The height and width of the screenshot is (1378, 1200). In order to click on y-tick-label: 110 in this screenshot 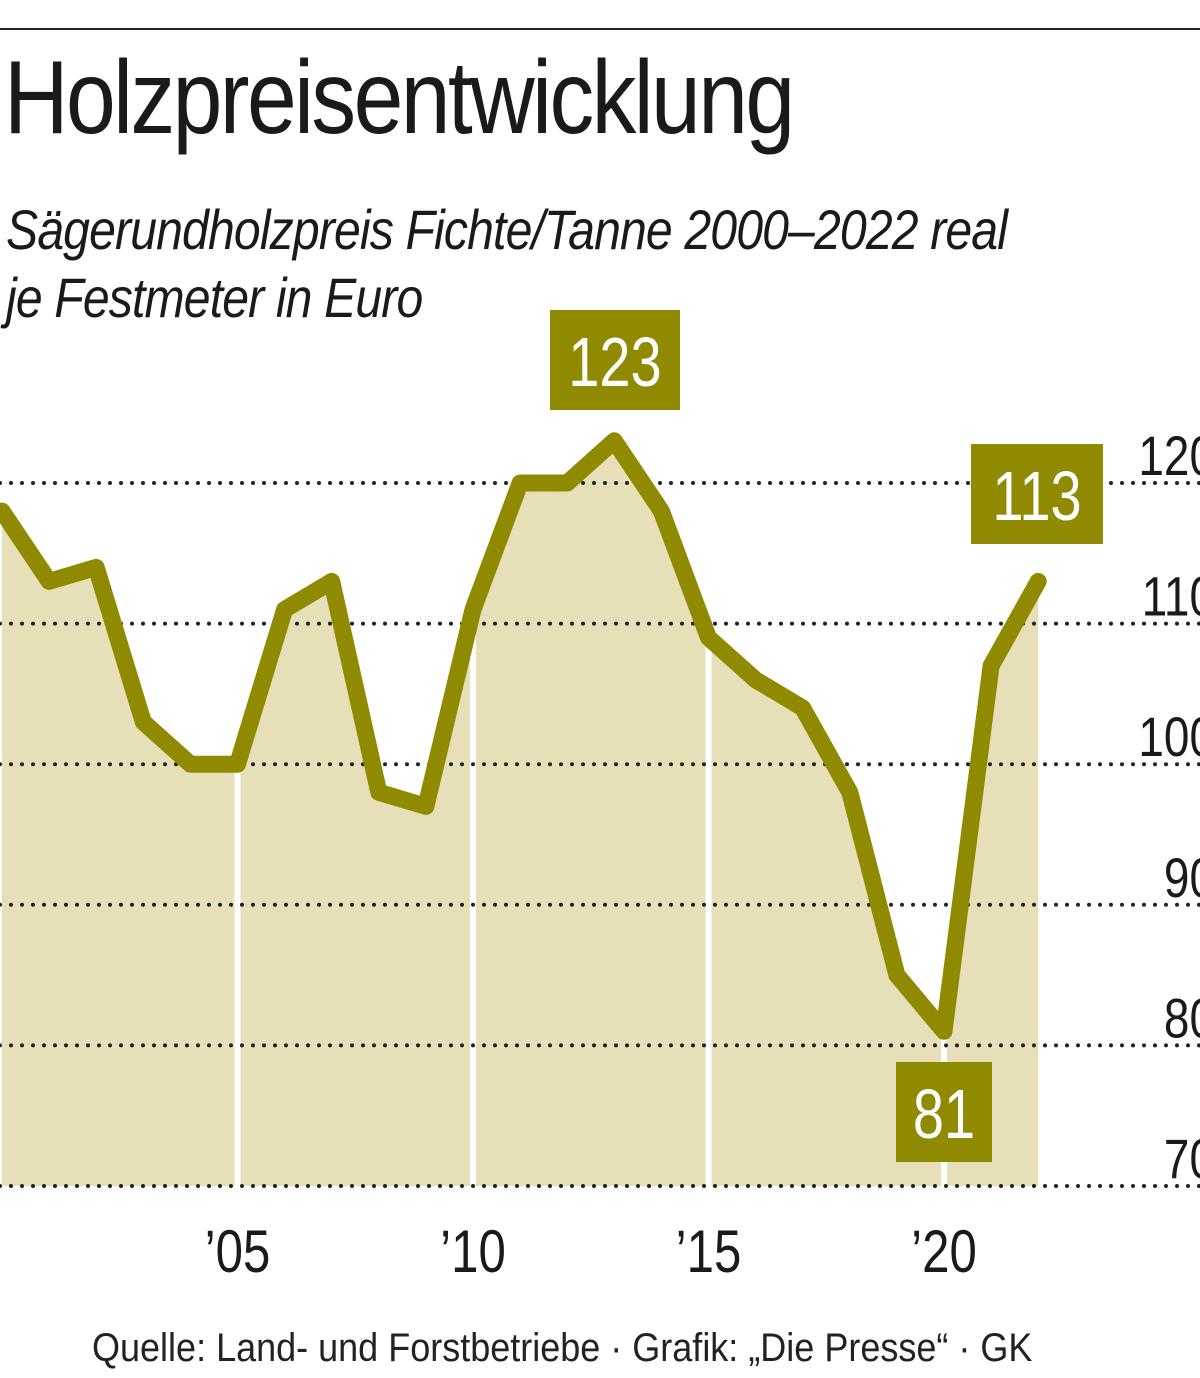, I will do `click(1171, 596)`.